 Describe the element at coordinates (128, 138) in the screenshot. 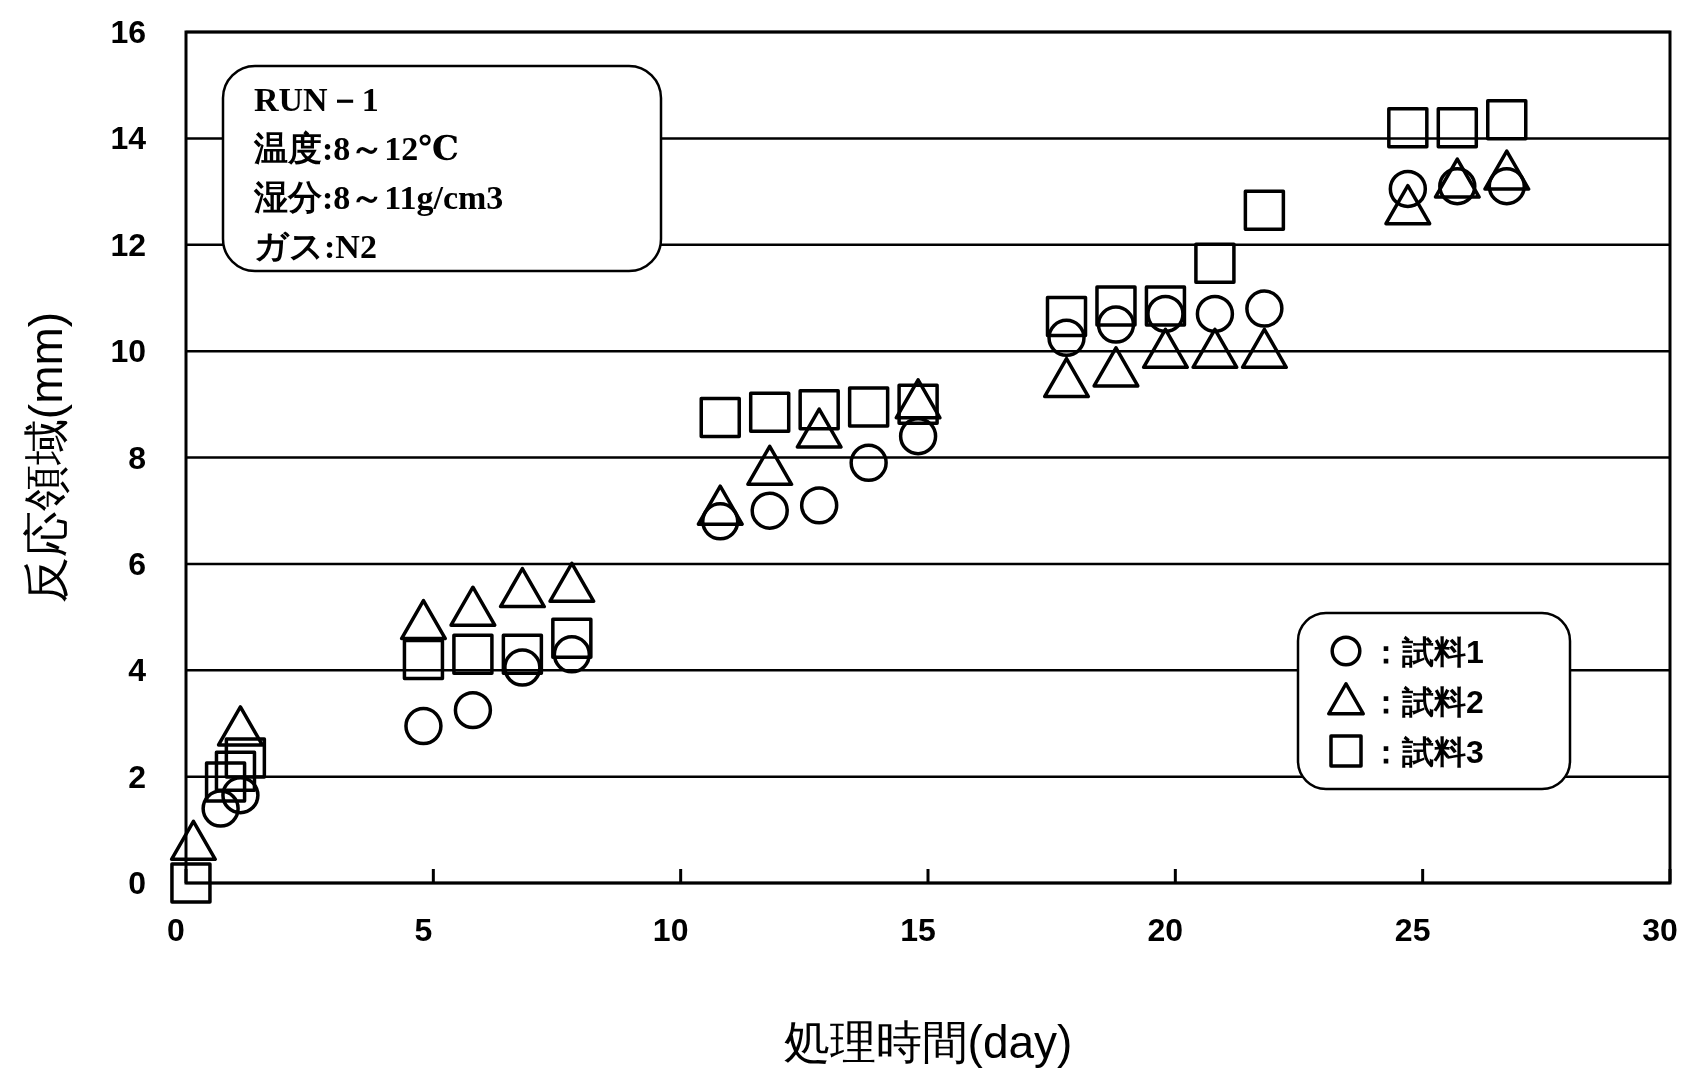

I see `y-tick-label: 14` at that location.